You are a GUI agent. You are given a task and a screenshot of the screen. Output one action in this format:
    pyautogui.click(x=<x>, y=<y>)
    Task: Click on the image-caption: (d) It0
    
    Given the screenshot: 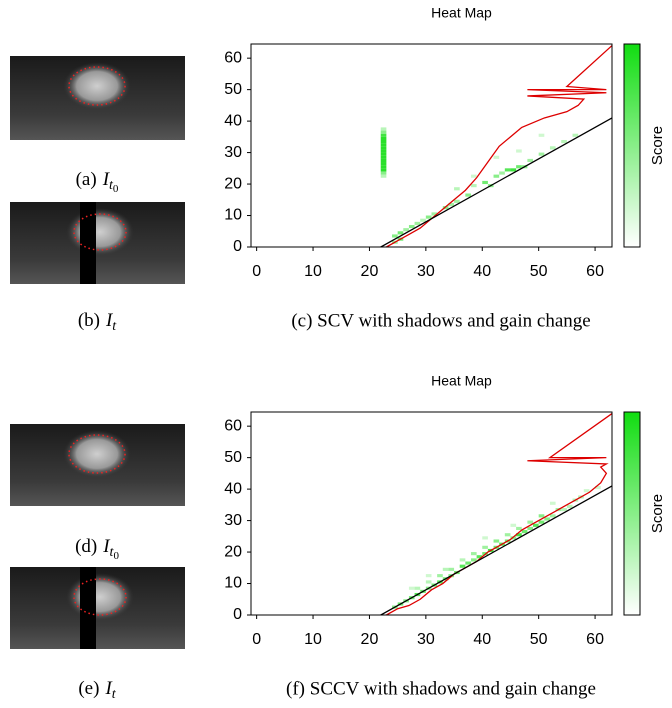 What is the action you would take?
    pyautogui.click(x=97, y=548)
    